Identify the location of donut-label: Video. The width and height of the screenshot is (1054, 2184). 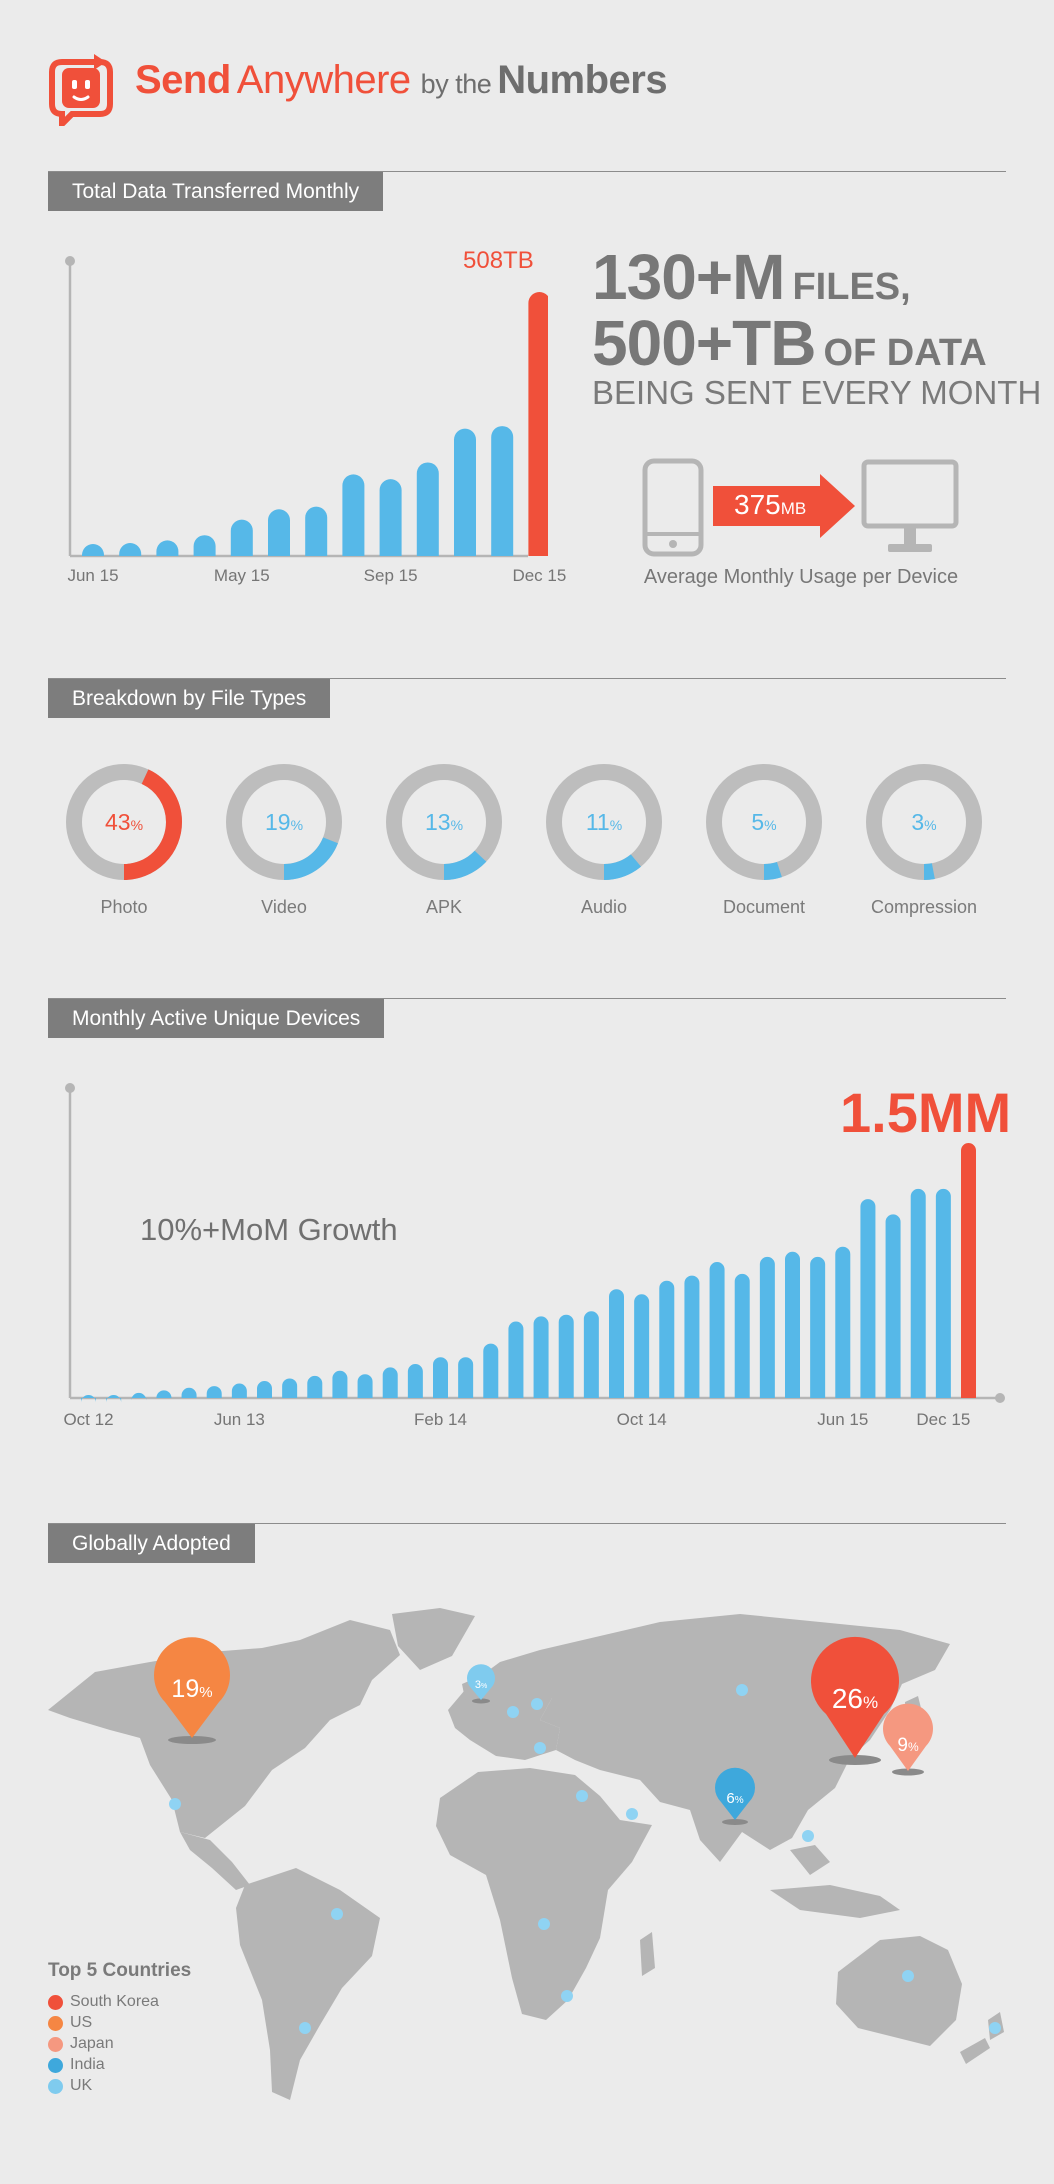
(284, 907).